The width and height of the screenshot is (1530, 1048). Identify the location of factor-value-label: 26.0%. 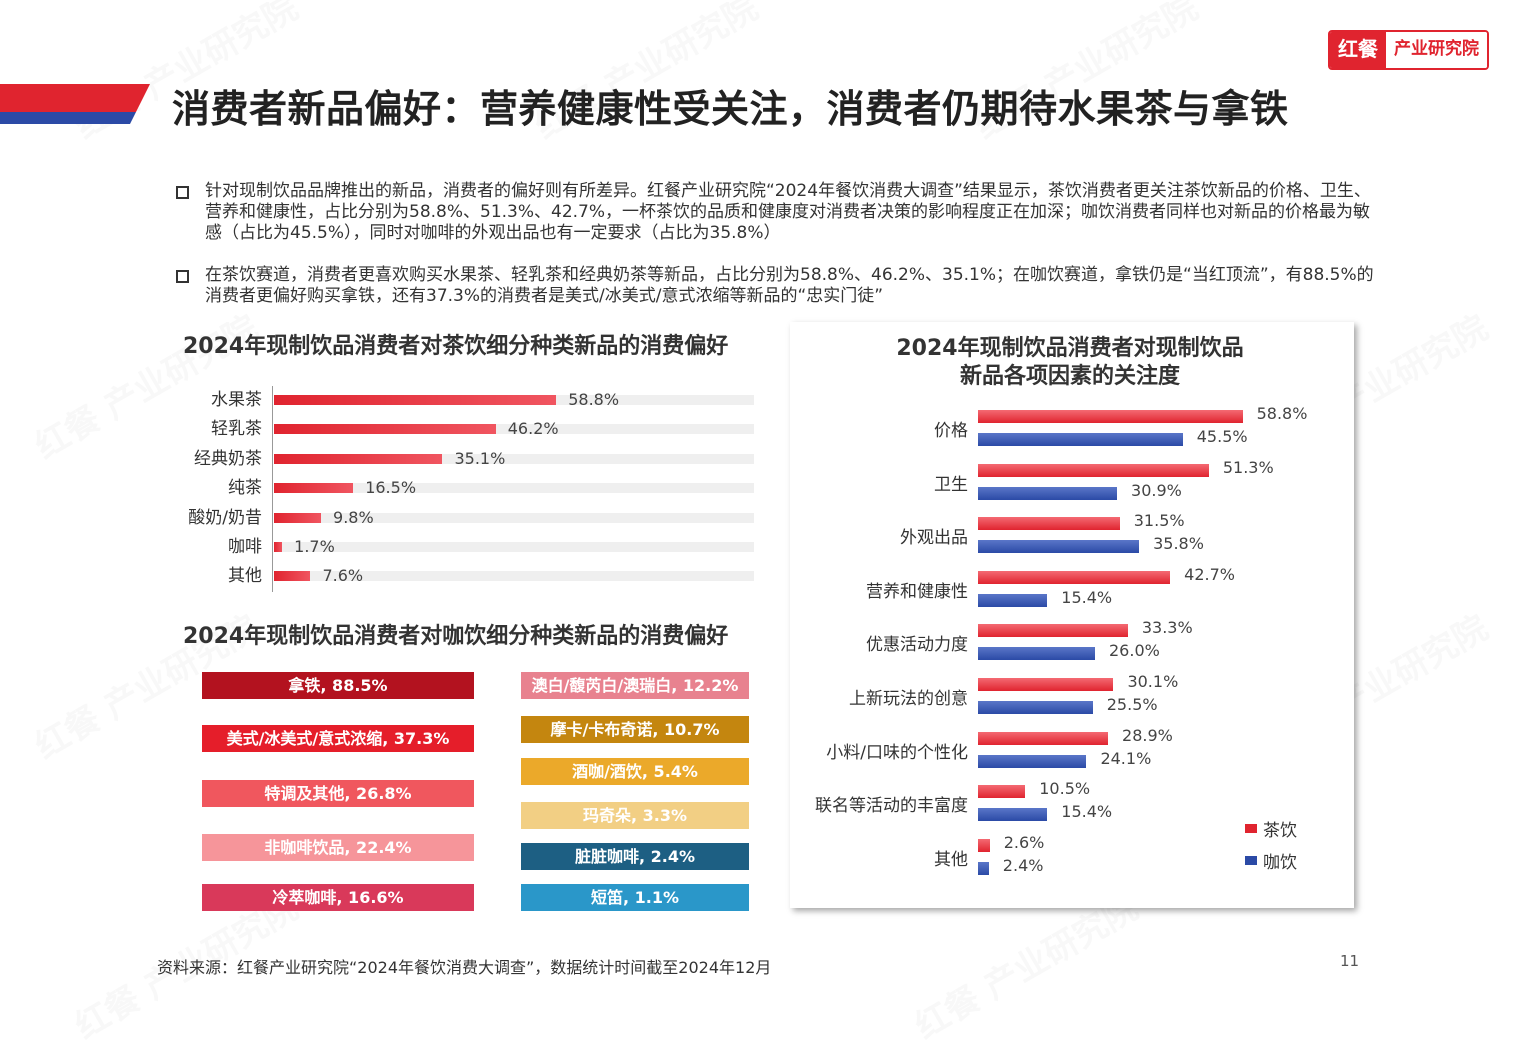
(1134, 651).